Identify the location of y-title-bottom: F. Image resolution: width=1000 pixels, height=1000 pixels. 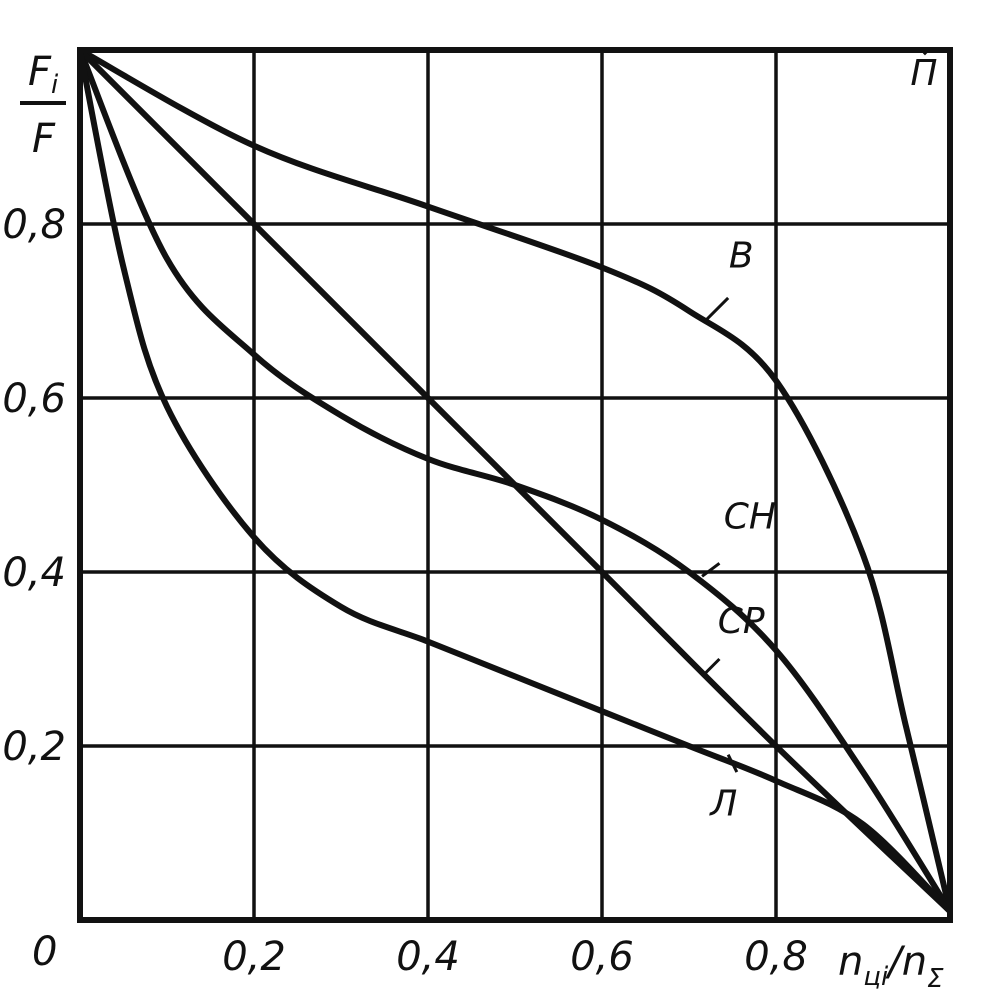
(44, 139).